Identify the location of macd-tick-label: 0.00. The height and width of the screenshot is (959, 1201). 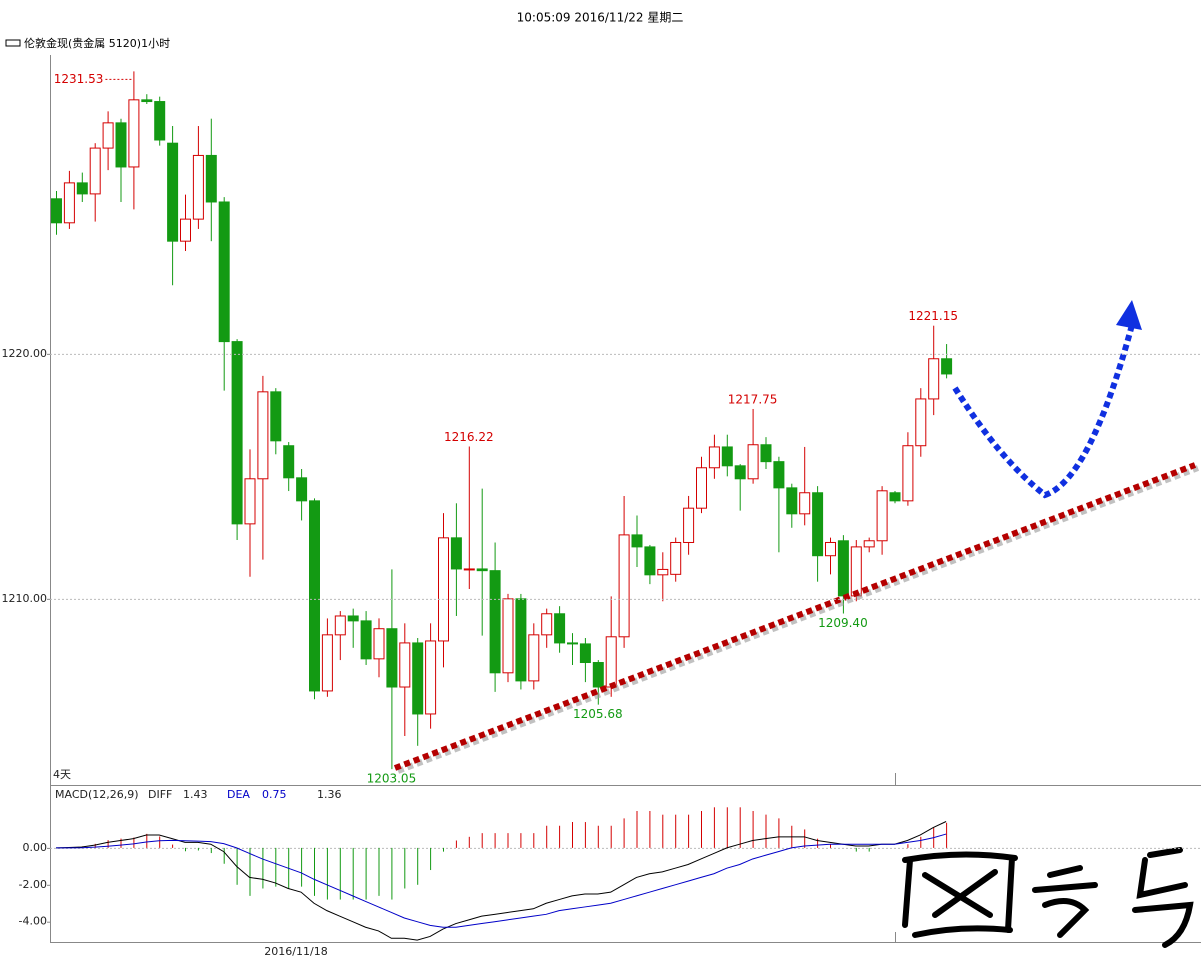
(35, 847).